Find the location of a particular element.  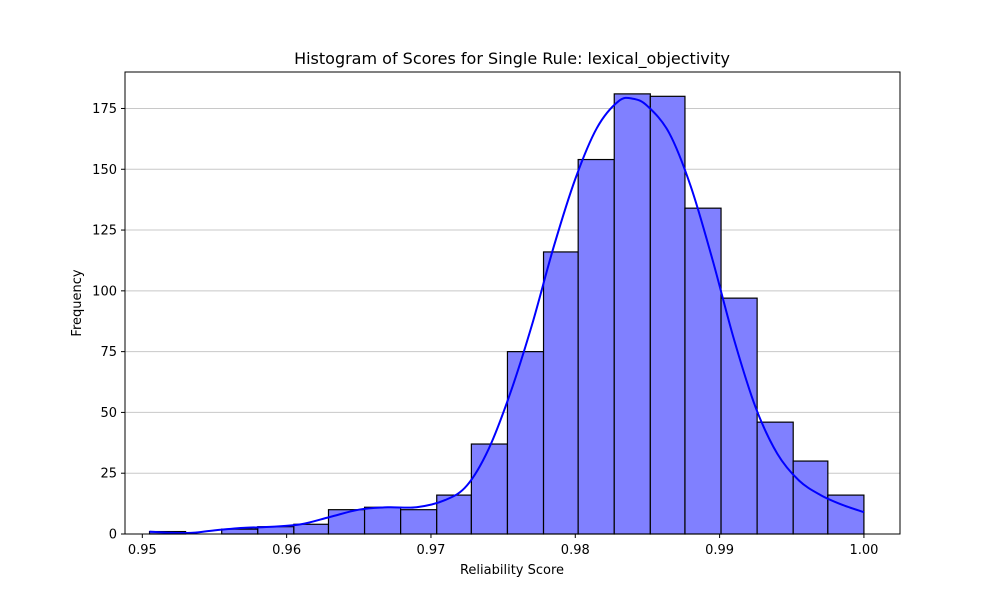

x-tick-label: 1.00 is located at coordinates (863, 550).